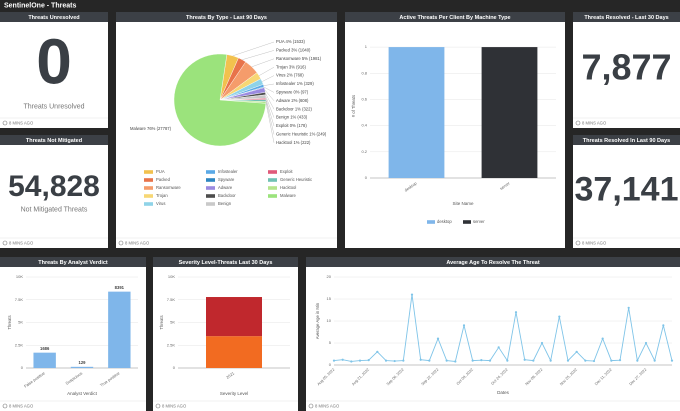 The image size is (680, 411). Describe the element at coordinates (503, 328) in the screenshot. I see `line-series` at that location.